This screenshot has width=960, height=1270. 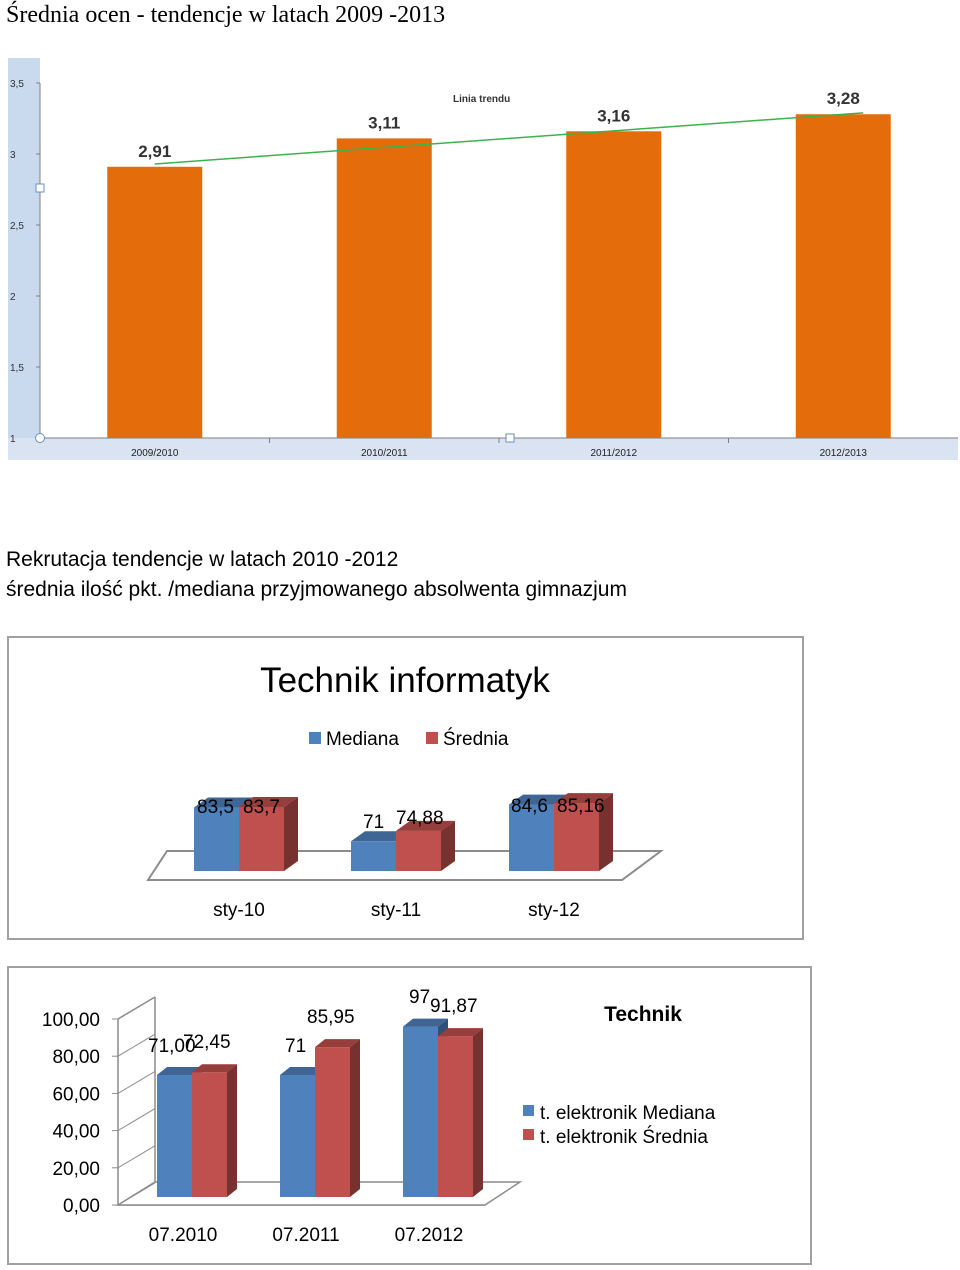 What do you see at coordinates (17, 226) in the screenshot?
I see `chart1-ytick-label: 2,5` at bounding box center [17, 226].